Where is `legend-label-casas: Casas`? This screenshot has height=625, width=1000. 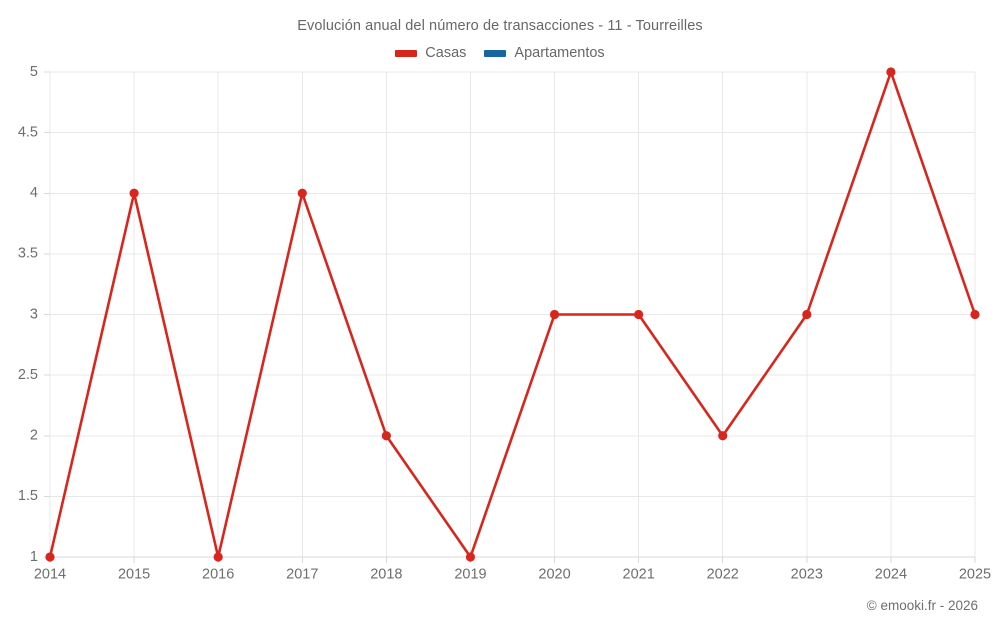
legend-label-casas: Casas is located at coordinates (446, 53).